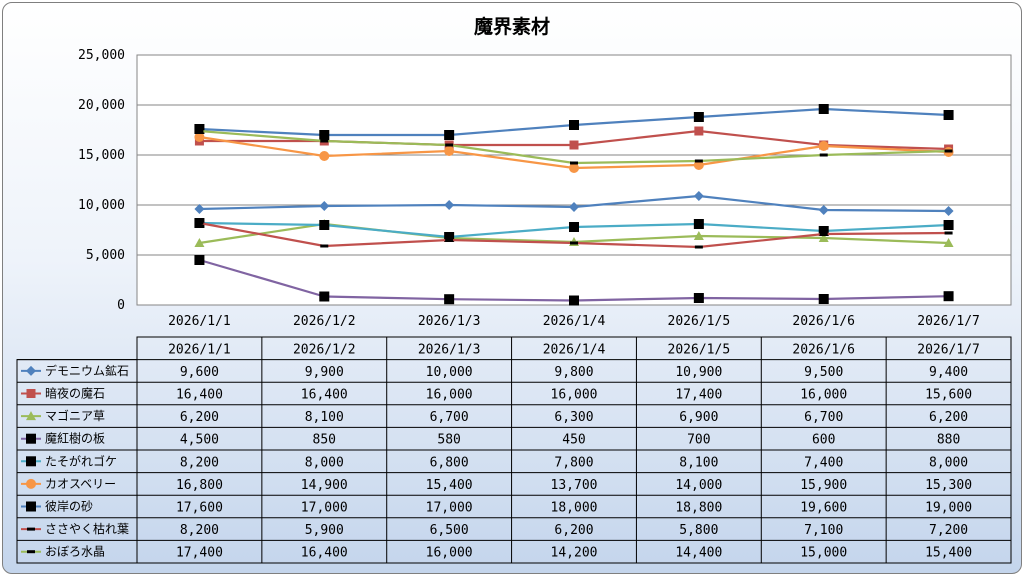 This screenshot has width=1024, height=576. I want to click on series-name: カオスベリー, so click(80, 484).